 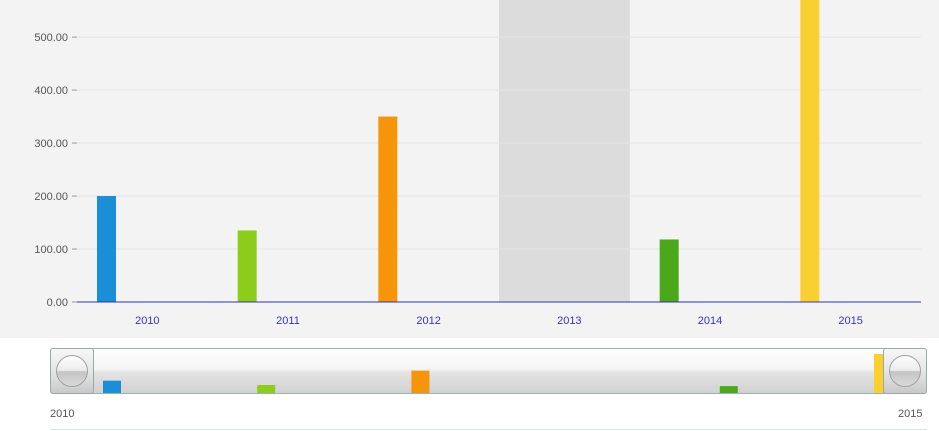 I want to click on y-tick-label: 200.00, so click(x=51, y=197).